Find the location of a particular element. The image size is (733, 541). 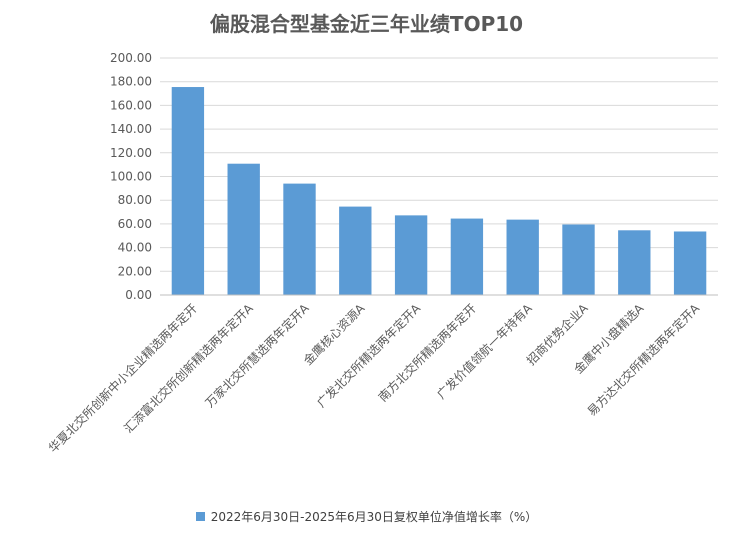

x-tick-label: 广发价值领航一年持有A is located at coordinates (485, 351).